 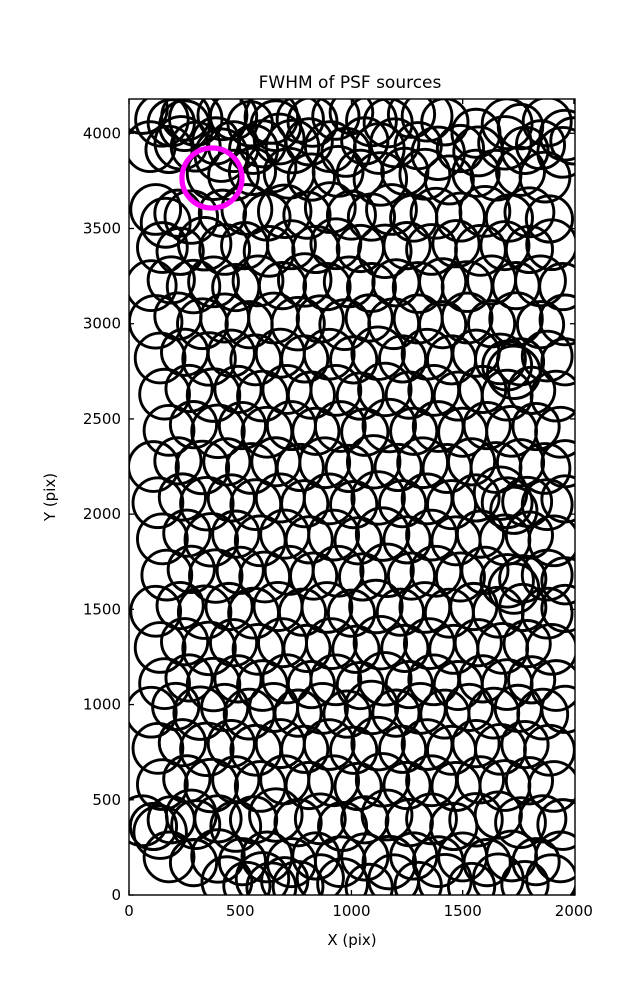 I want to click on highlighted-source-marker, so click(x=212, y=178).